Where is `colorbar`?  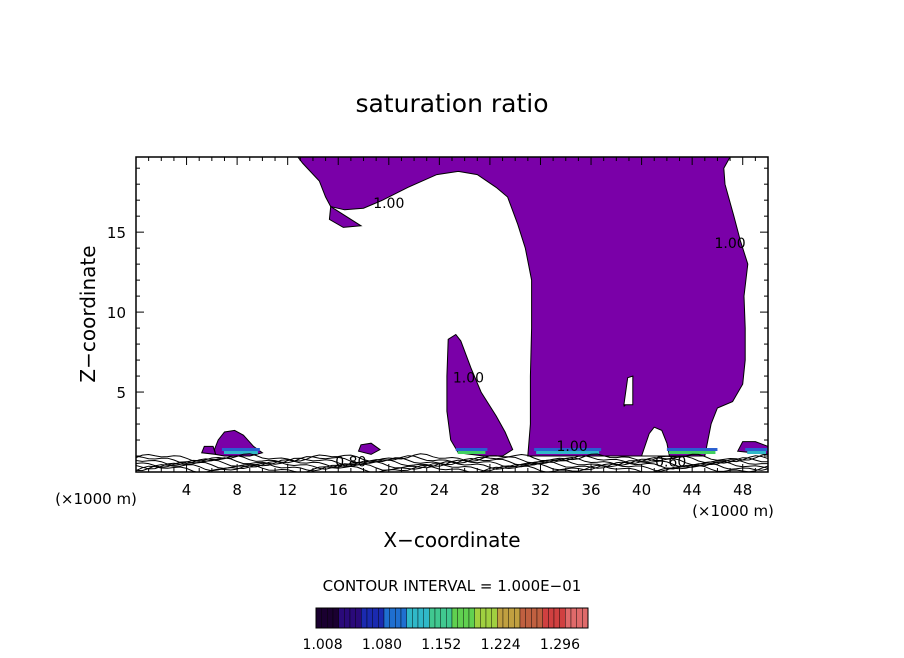 colorbar is located at coordinates (452, 618).